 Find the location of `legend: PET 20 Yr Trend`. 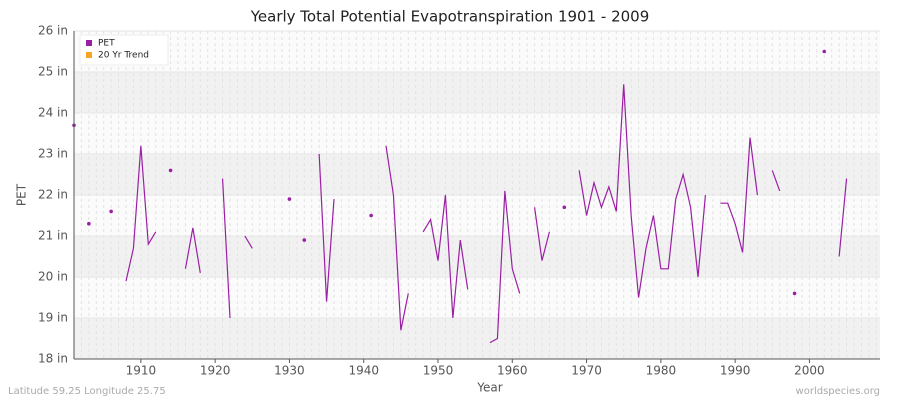

legend: PET 20 Yr Trend is located at coordinates (124, 50).